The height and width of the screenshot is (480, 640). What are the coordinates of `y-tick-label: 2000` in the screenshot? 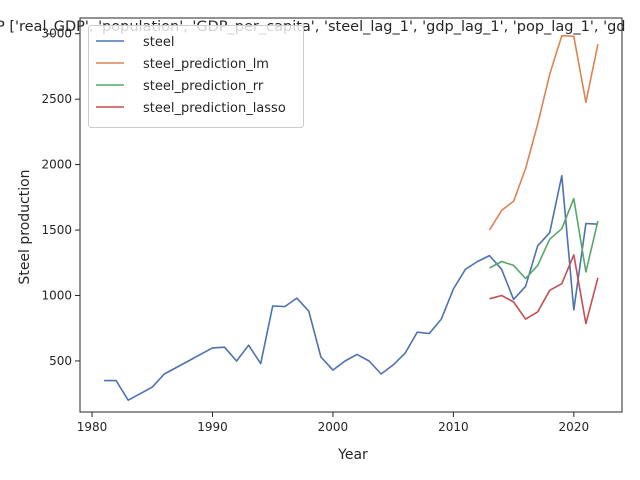 It's located at (56, 165).